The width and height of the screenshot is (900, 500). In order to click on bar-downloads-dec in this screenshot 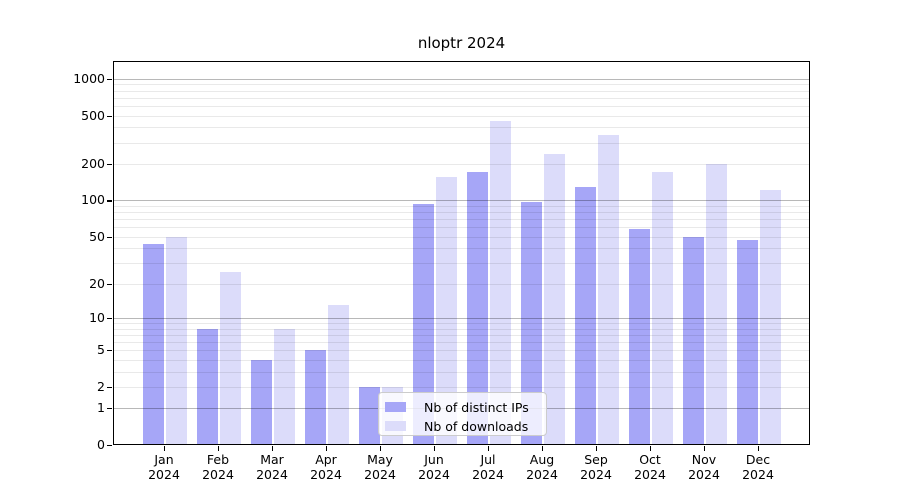, I will do `click(770, 317)`.